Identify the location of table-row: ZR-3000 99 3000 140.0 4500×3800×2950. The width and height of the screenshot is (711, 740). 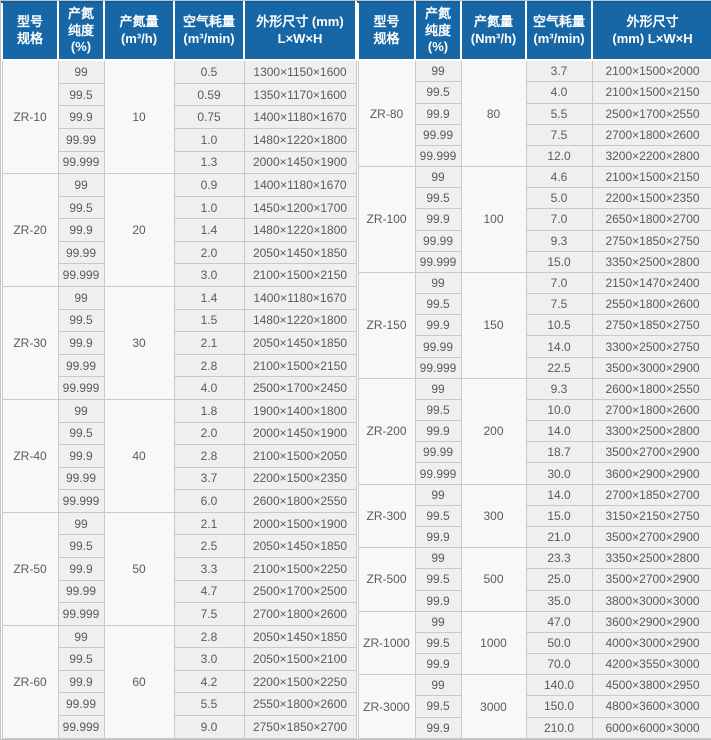
(534, 706).